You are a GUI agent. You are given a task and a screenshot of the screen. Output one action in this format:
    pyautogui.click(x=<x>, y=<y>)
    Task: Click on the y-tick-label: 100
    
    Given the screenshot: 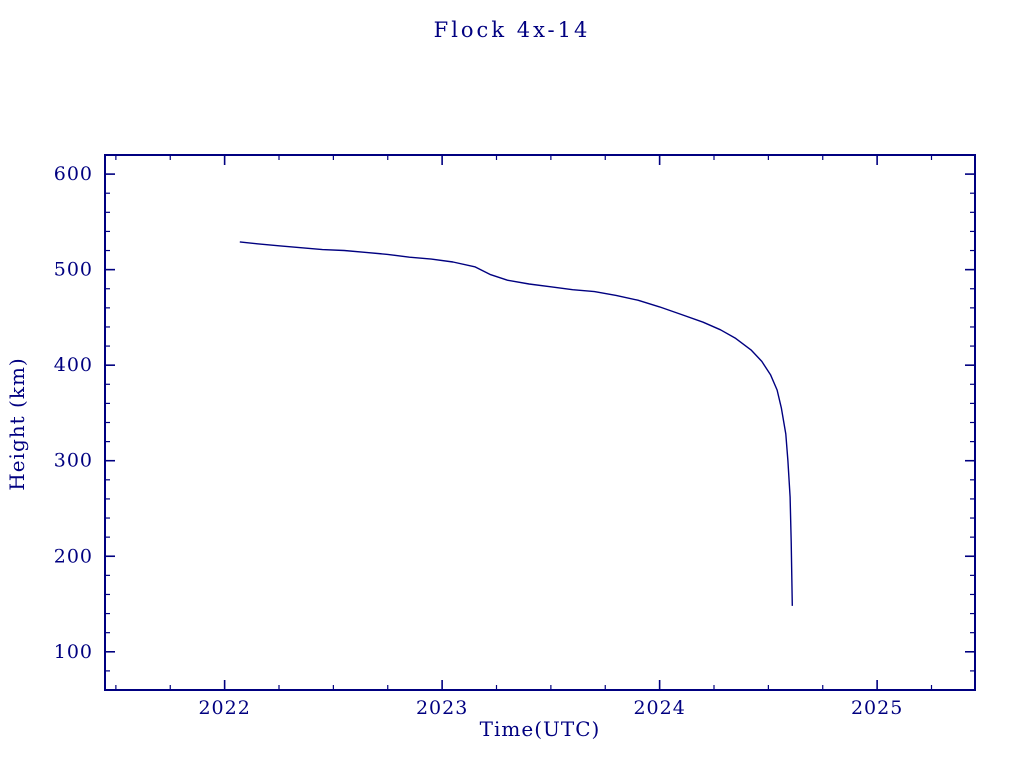 What is the action you would take?
    pyautogui.click(x=73, y=652)
    